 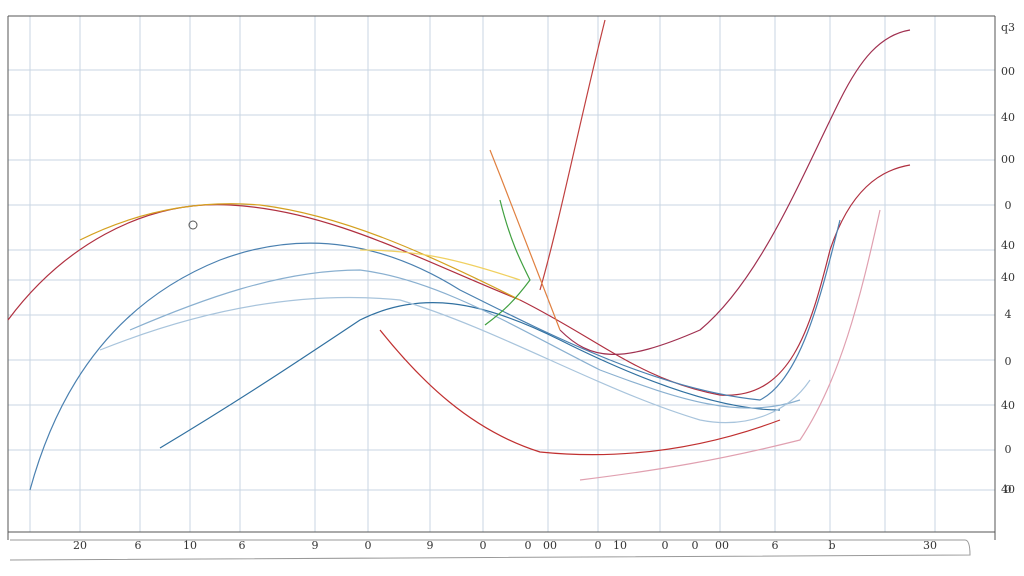 What do you see at coordinates (1008, 27) in the screenshot?
I see `y-tick-label: q3` at bounding box center [1008, 27].